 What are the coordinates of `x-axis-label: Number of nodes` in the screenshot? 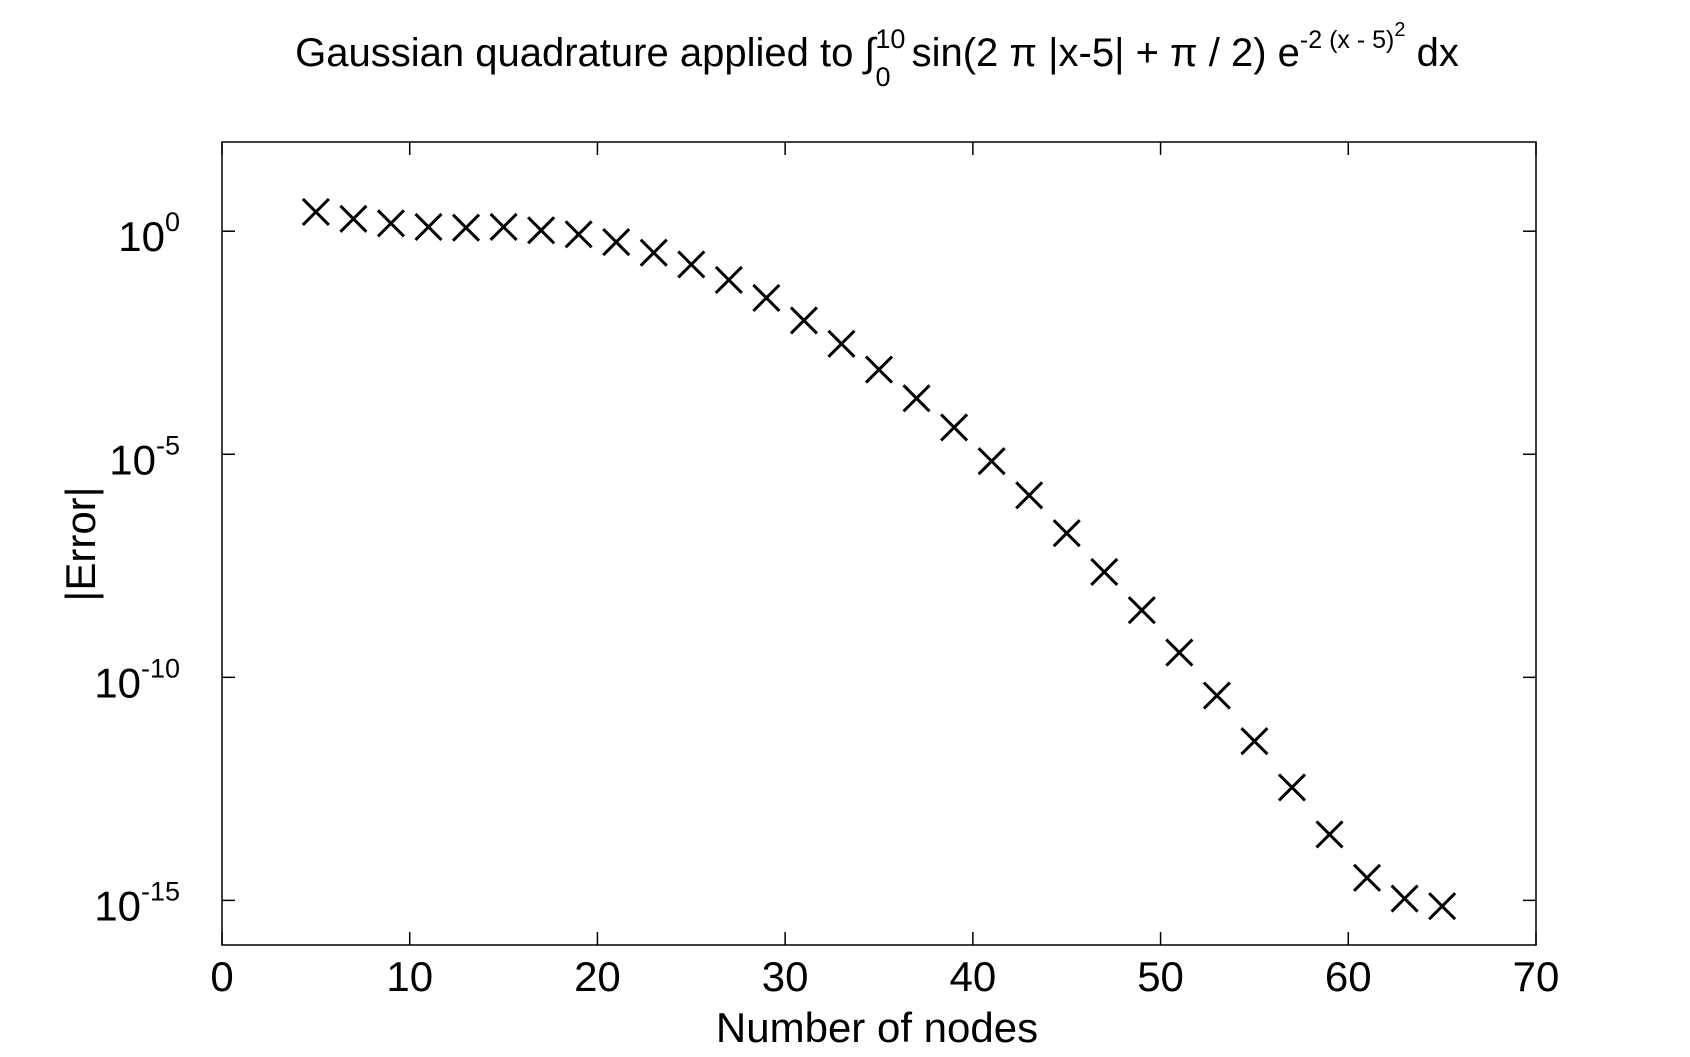 It's located at (877, 1027).